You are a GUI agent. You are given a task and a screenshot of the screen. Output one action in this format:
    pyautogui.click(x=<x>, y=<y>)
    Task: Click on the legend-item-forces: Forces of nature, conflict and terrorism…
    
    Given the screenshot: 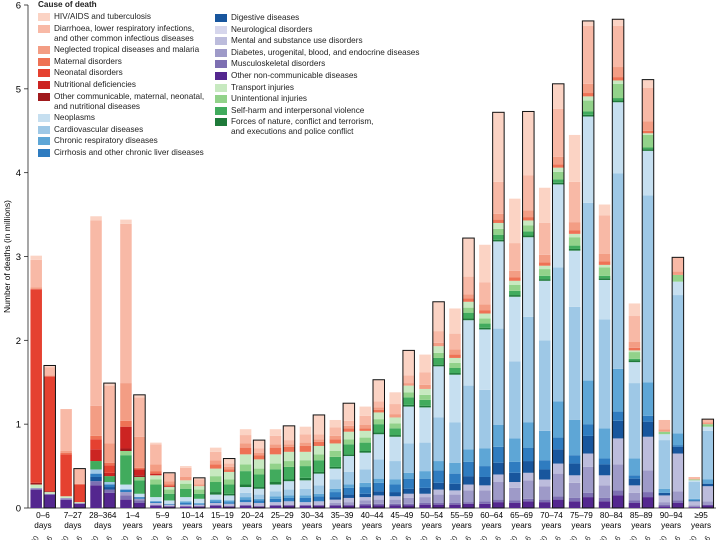 What is the action you would take?
    pyautogui.click(x=322, y=127)
    